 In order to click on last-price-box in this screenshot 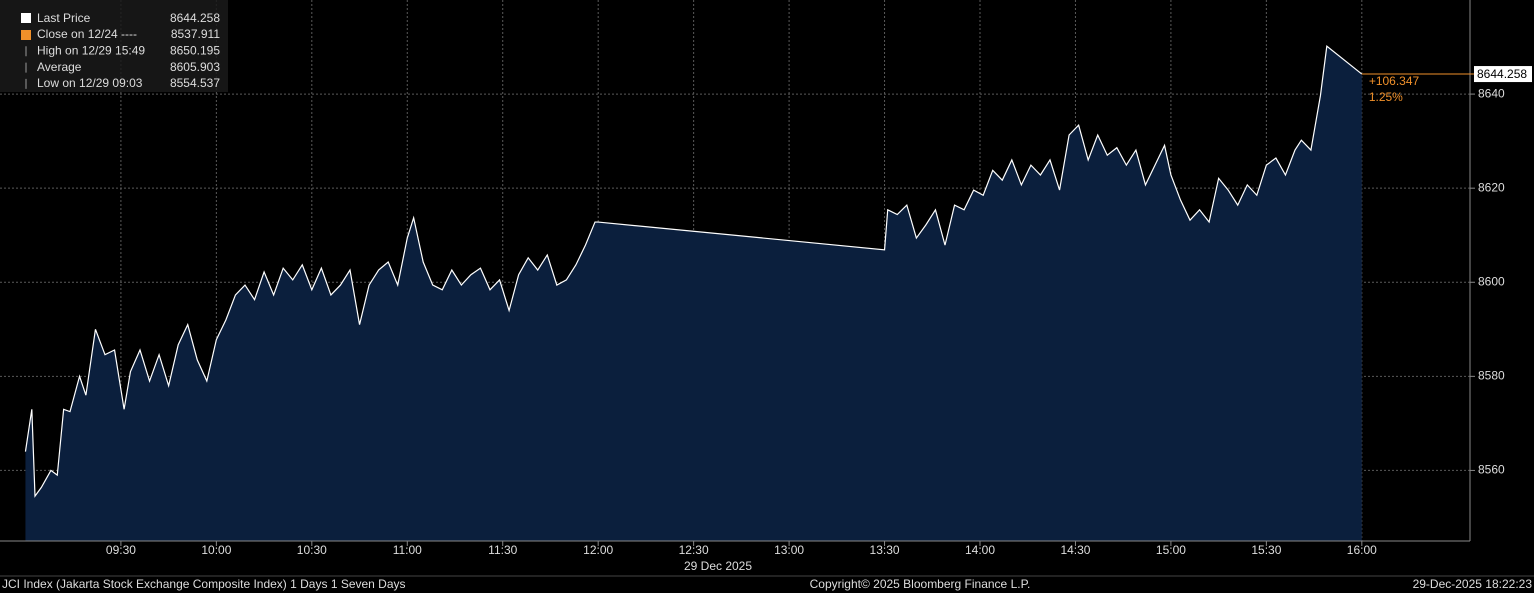, I will do `click(1503, 74)`.